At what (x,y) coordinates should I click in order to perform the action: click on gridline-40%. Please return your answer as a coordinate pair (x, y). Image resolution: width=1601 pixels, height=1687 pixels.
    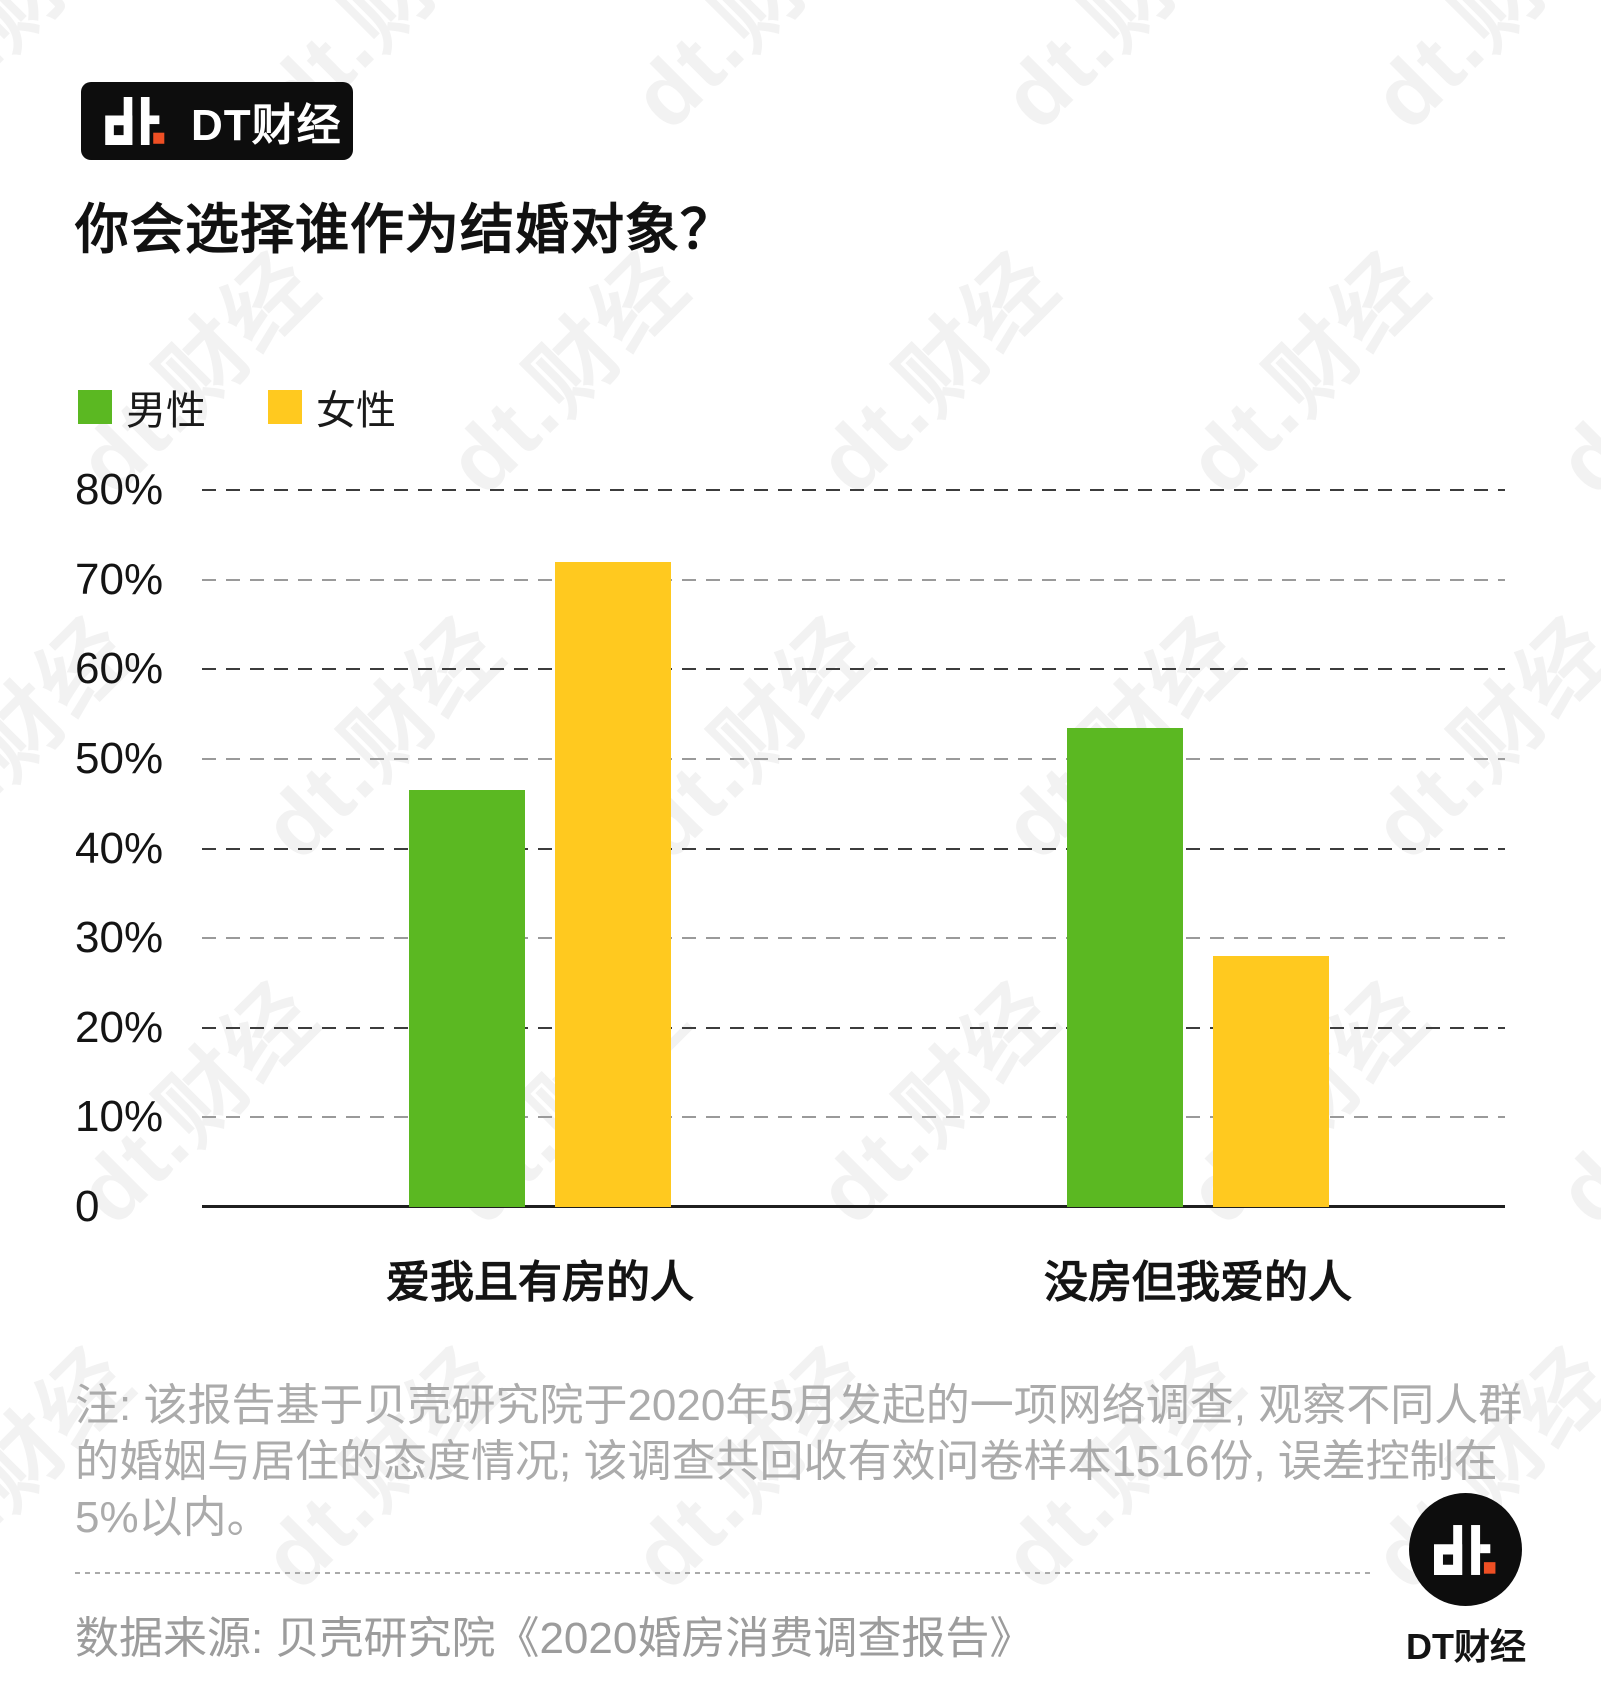
    Looking at the image, I should click on (853, 848).